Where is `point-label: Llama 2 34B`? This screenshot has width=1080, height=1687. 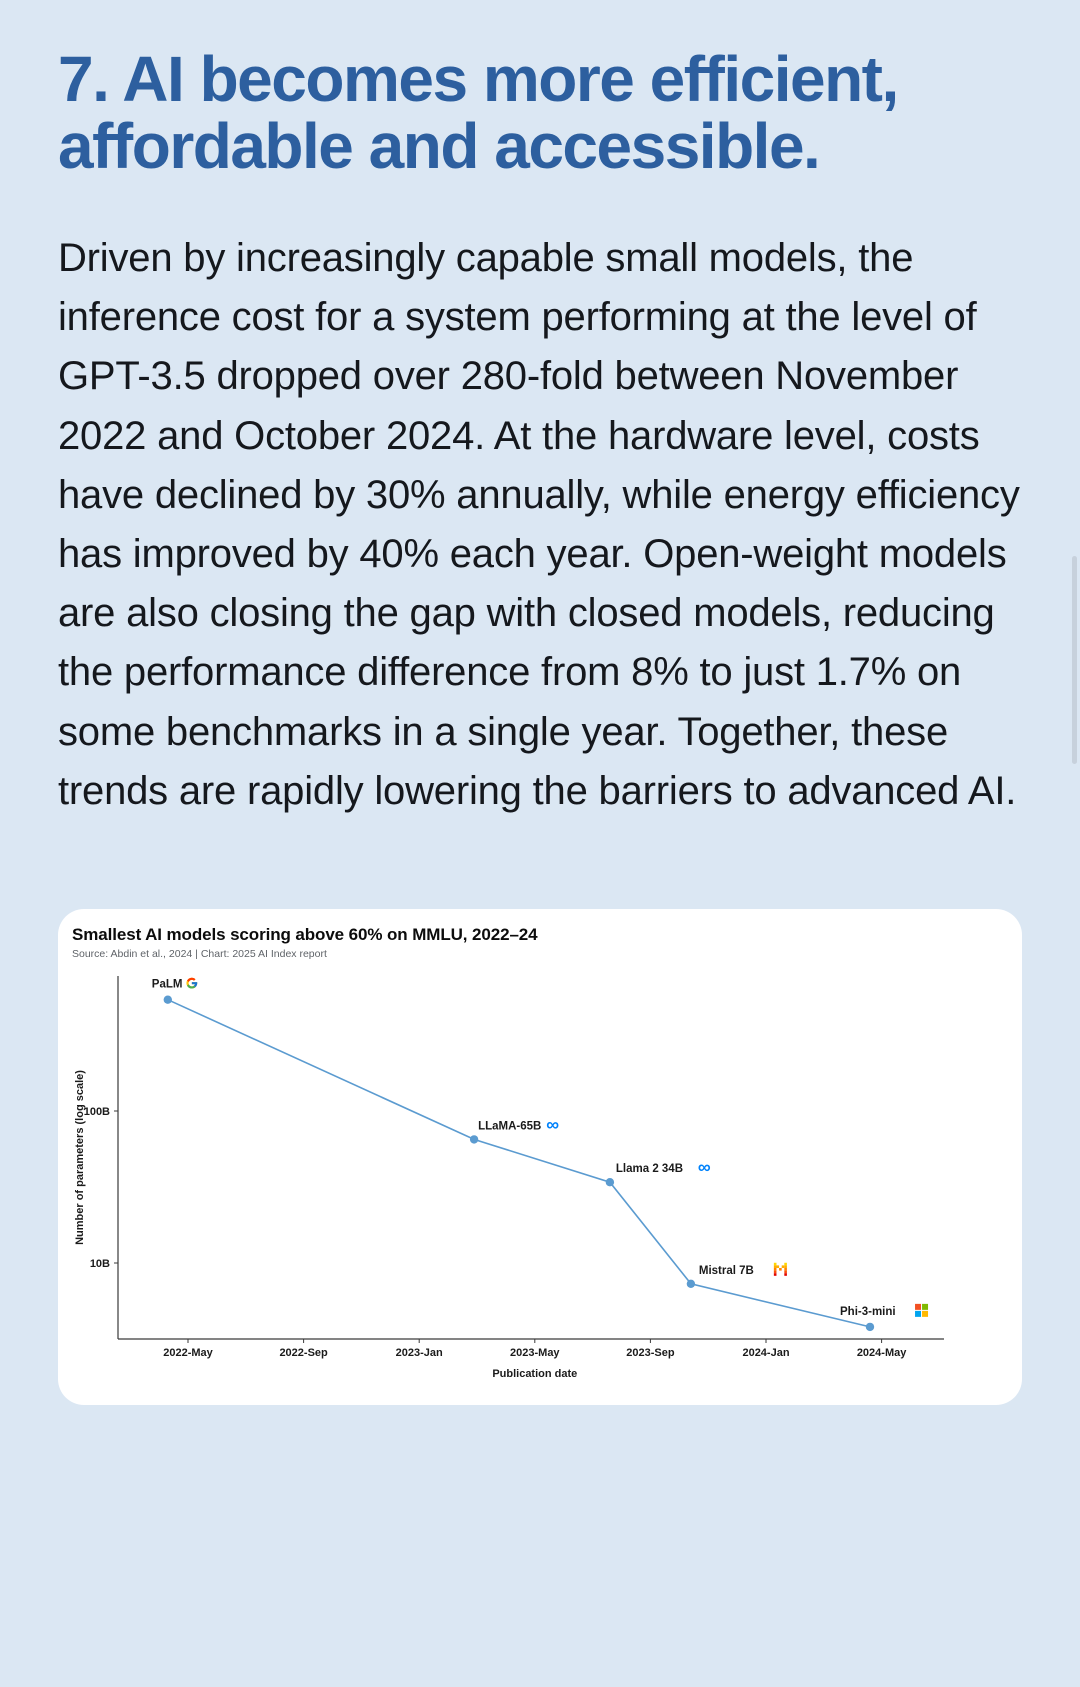 point-label: Llama 2 34B is located at coordinates (649, 1169).